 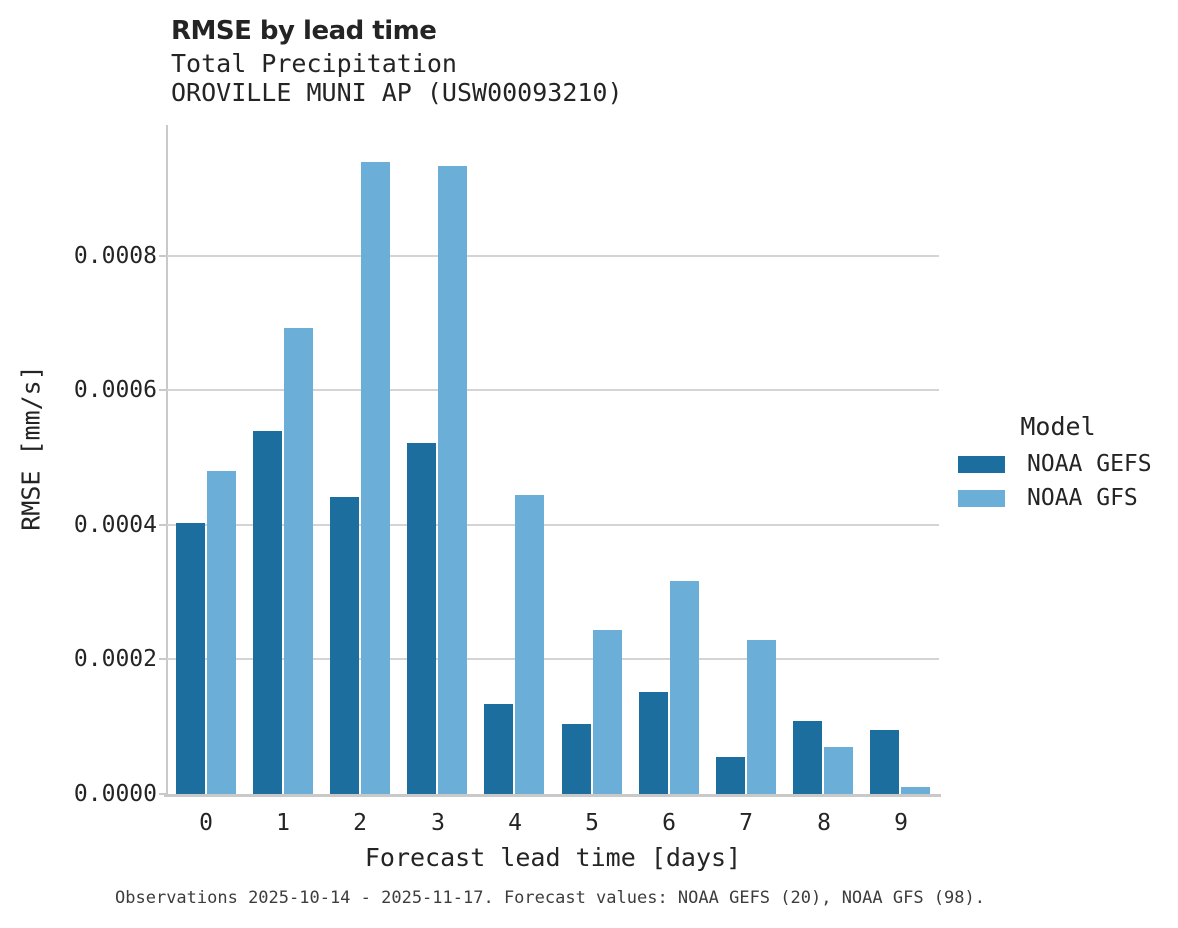 What do you see at coordinates (553, 390) in the screenshot?
I see `gridline-y-0.0006` at bounding box center [553, 390].